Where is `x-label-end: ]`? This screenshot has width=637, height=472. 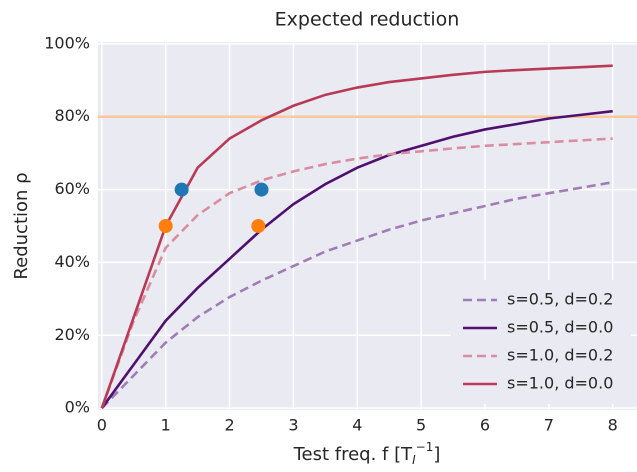 x-label-end: ] is located at coordinates (436, 454).